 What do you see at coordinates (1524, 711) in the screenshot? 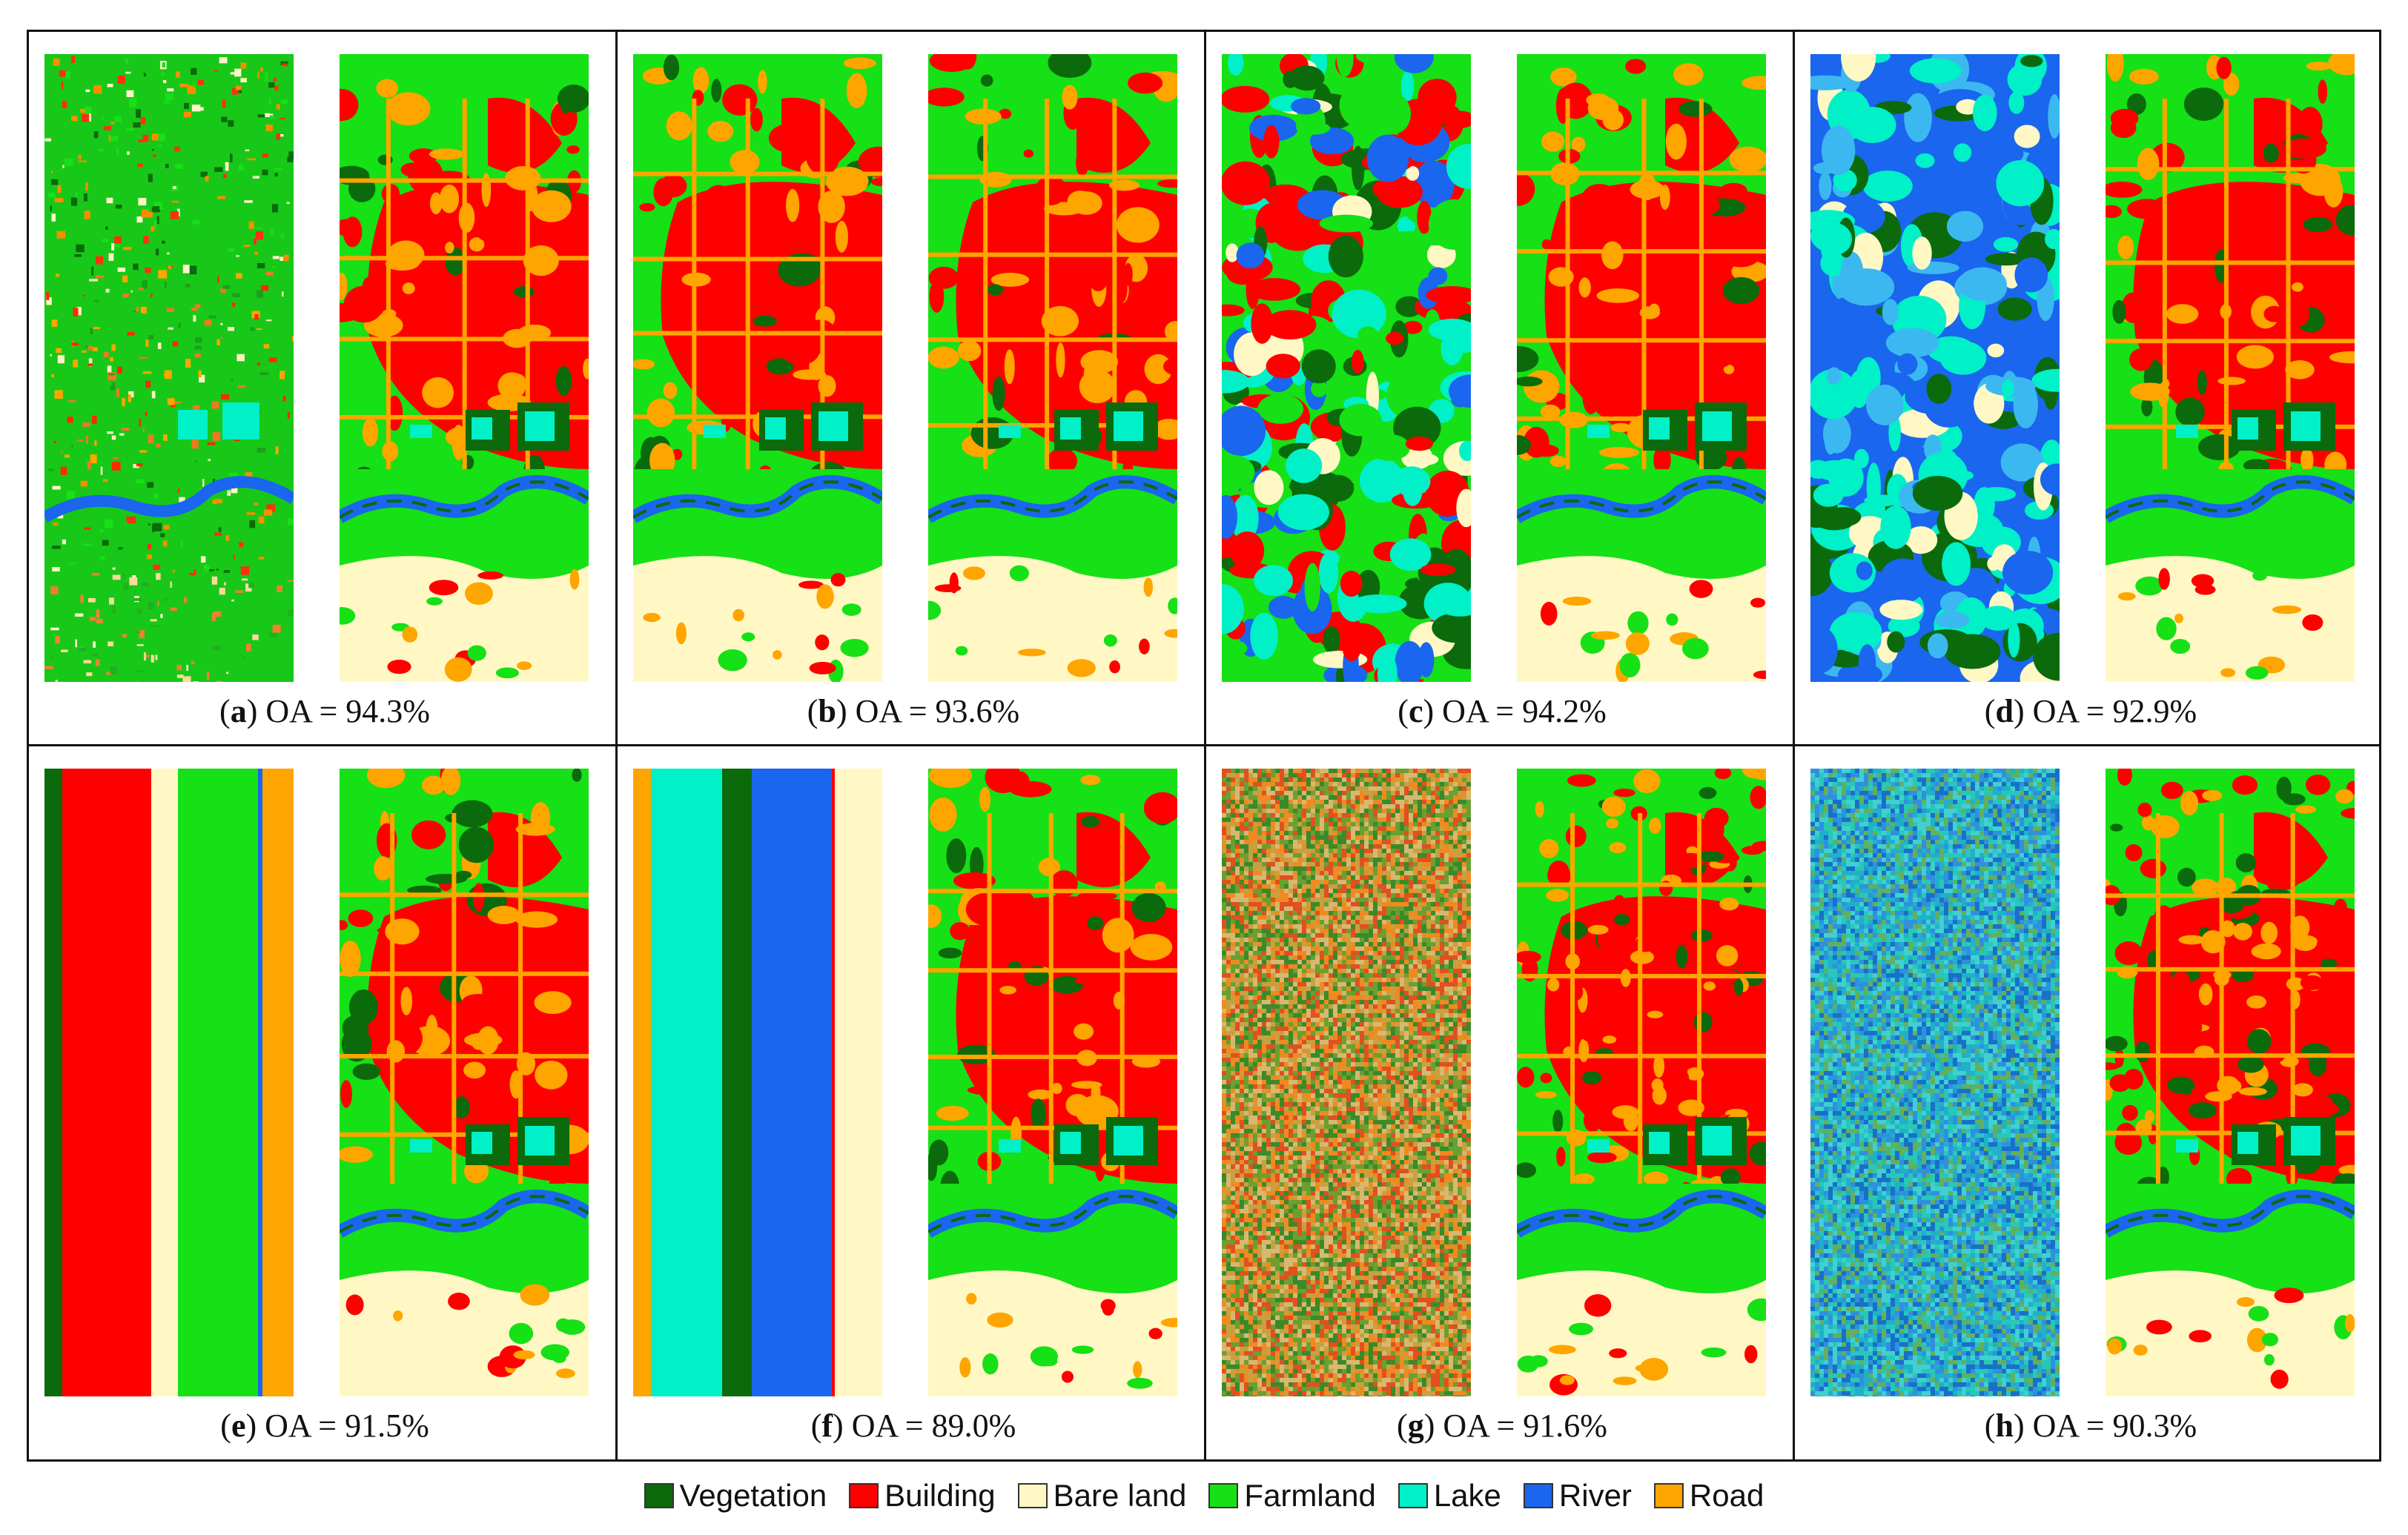
I see `panel-oa: OA = 94.2%` at bounding box center [1524, 711].